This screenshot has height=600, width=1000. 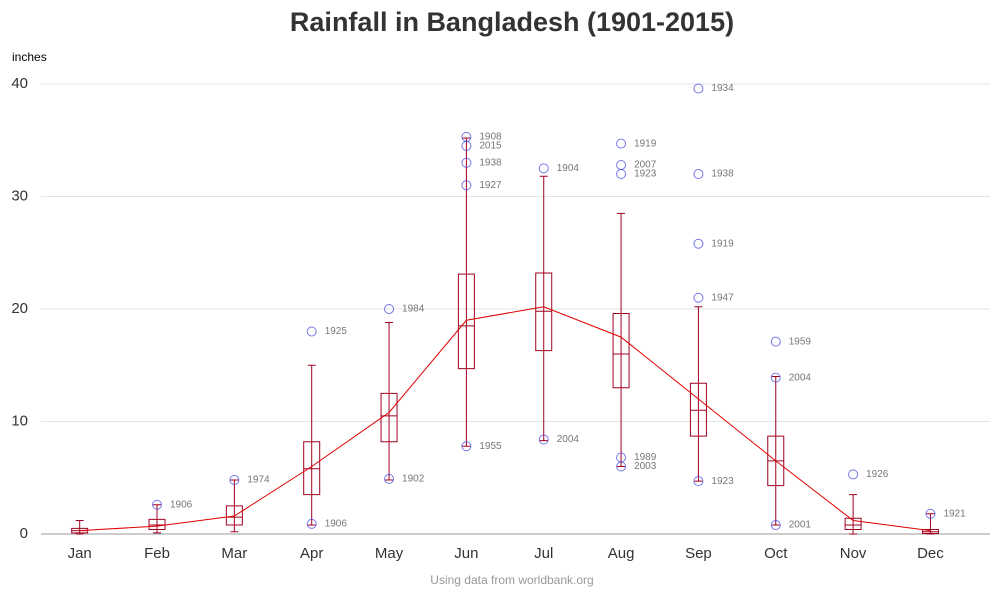 What do you see at coordinates (722, 88) in the screenshot?
I see `point-label: 1934` at bounding box center [722, 88].